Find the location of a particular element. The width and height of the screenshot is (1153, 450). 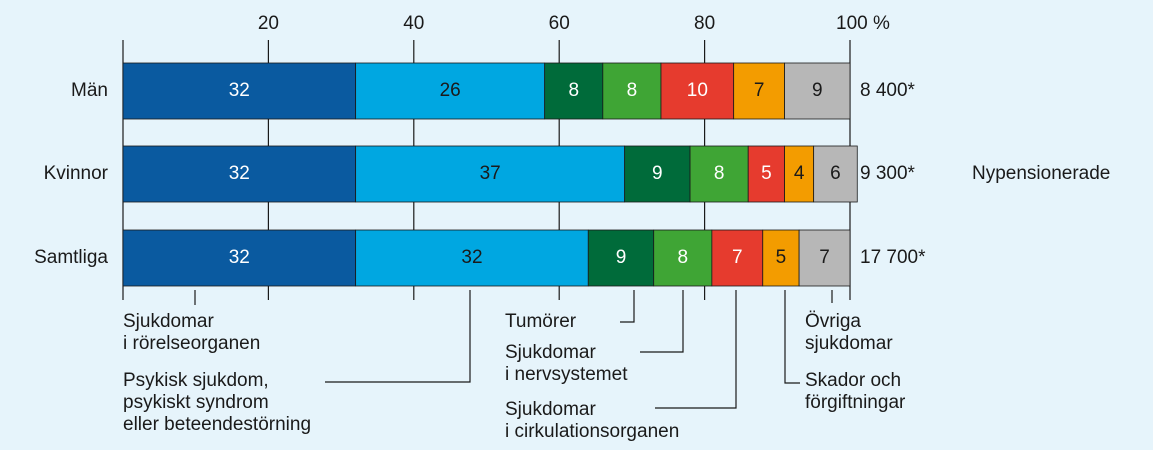

value-label: 6 is located at coordinates (835, 173).